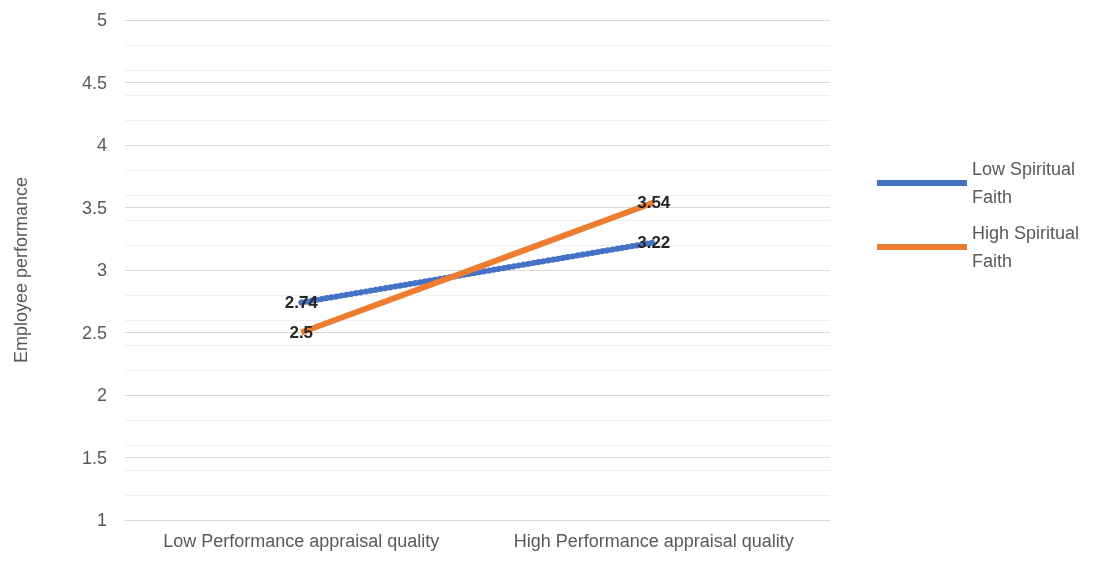 The height and width of the screenshot is (565, 1115). I want to click on x-tick-label: High Performance appraisal quality, so click(653, 541).